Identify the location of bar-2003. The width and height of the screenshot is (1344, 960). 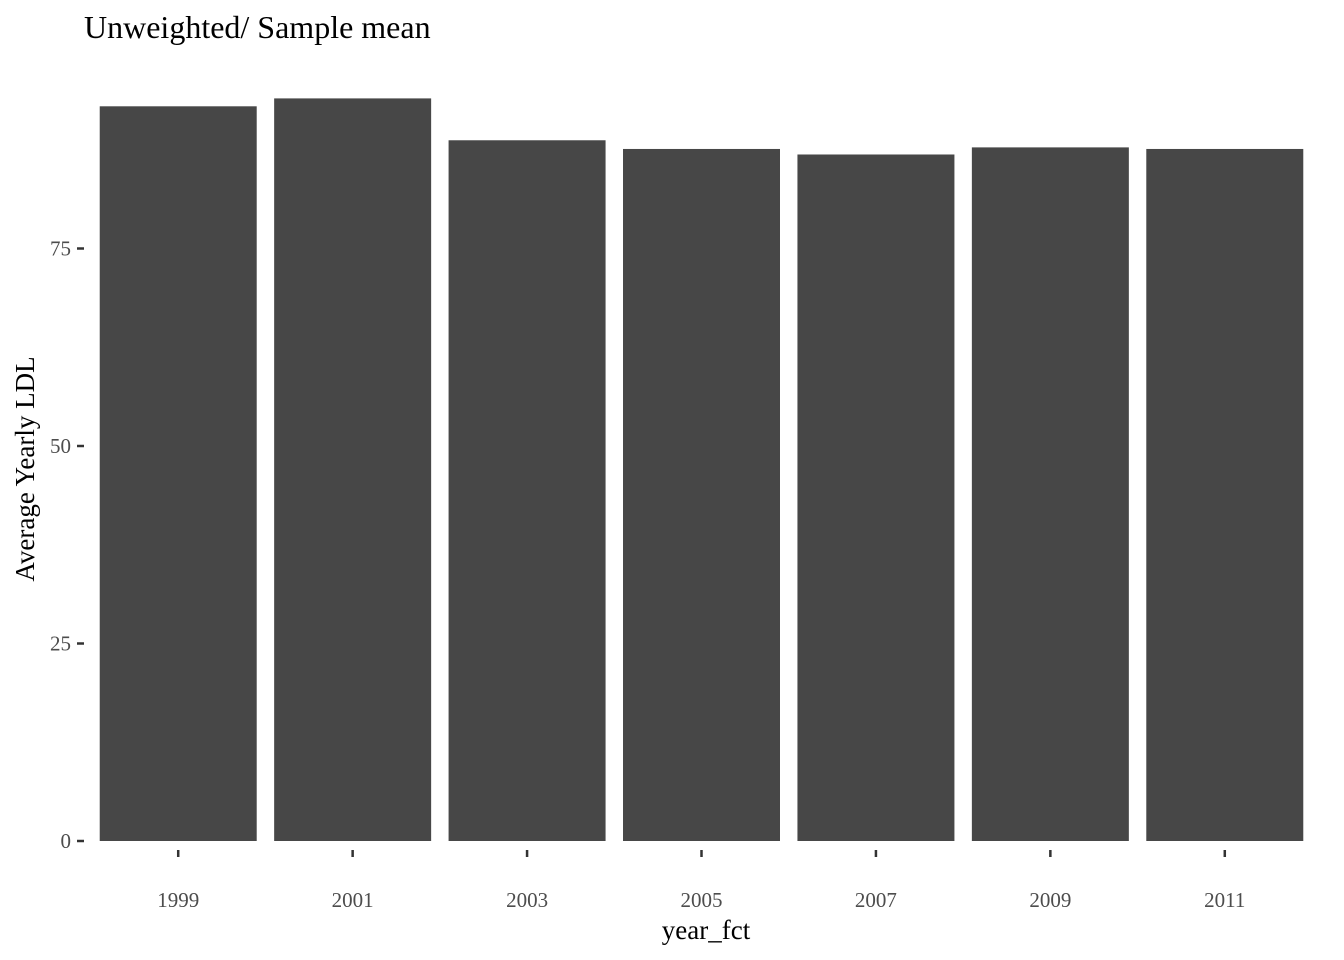
(527, 490).